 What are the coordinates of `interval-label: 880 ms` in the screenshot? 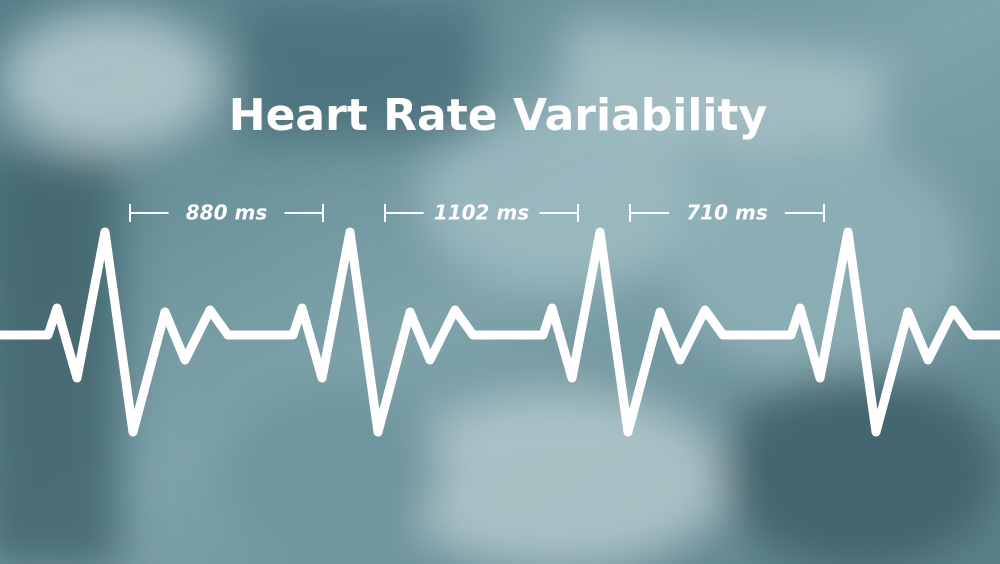 It's located at (227, 213).